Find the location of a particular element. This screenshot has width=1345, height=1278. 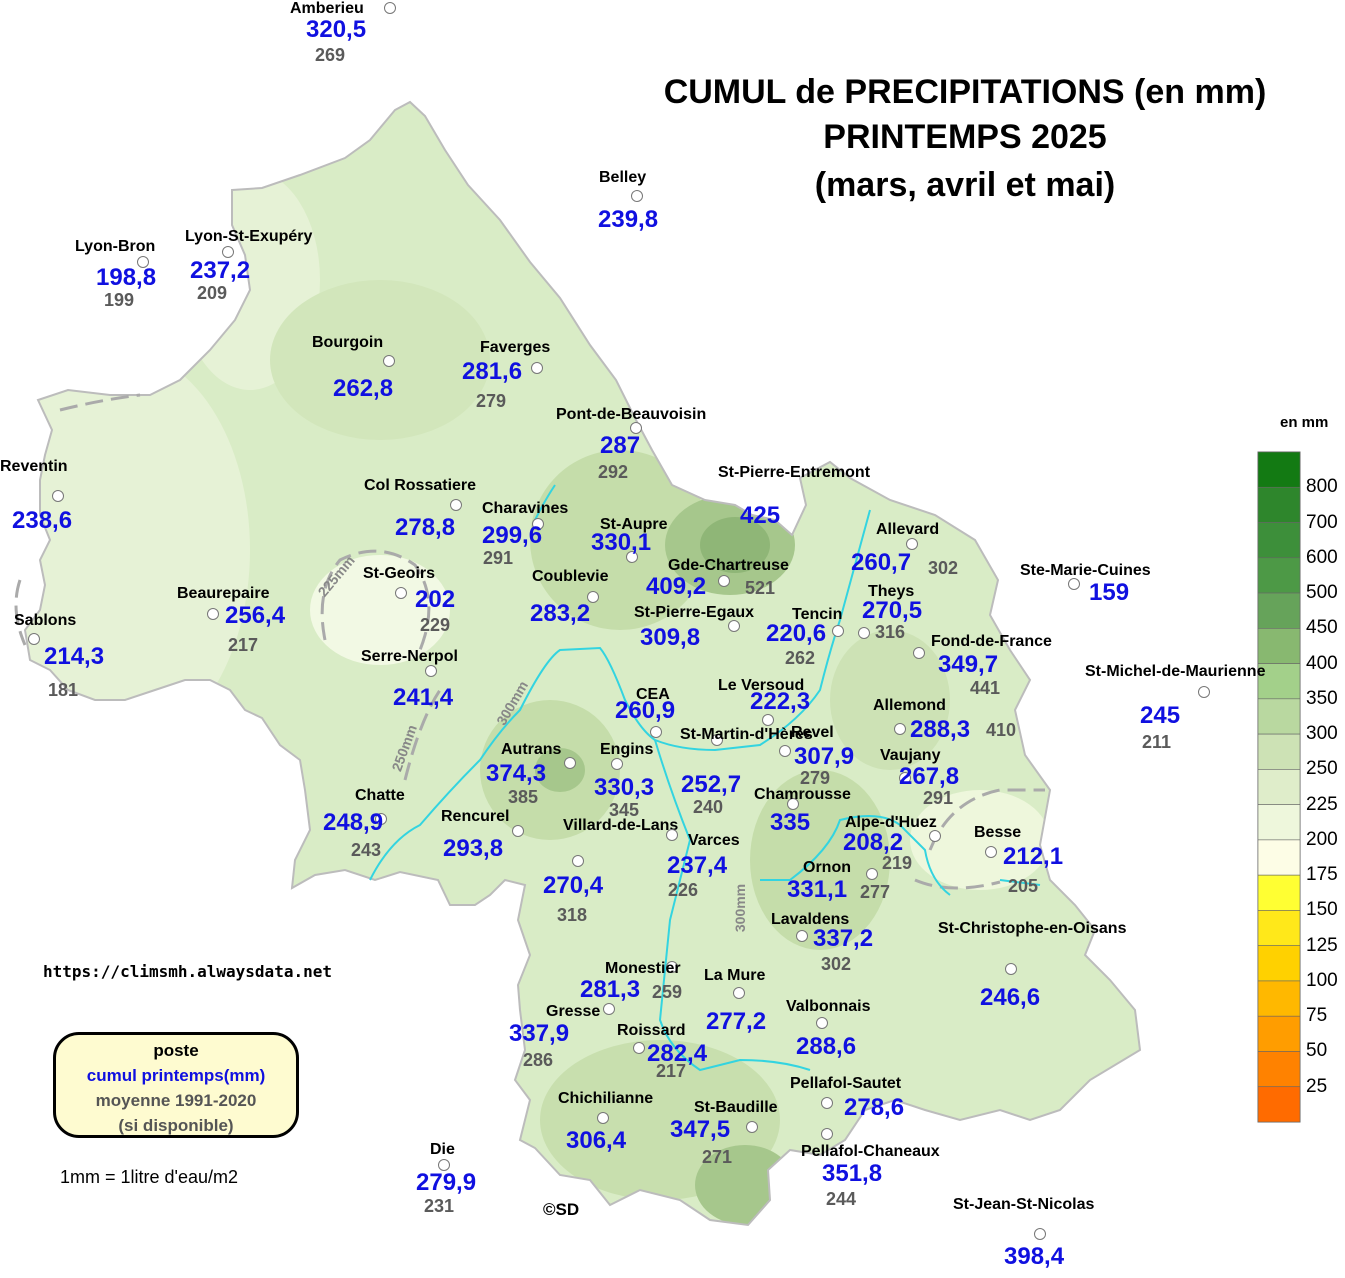

station-average-value: 243 is located at coordinates (366, 850).